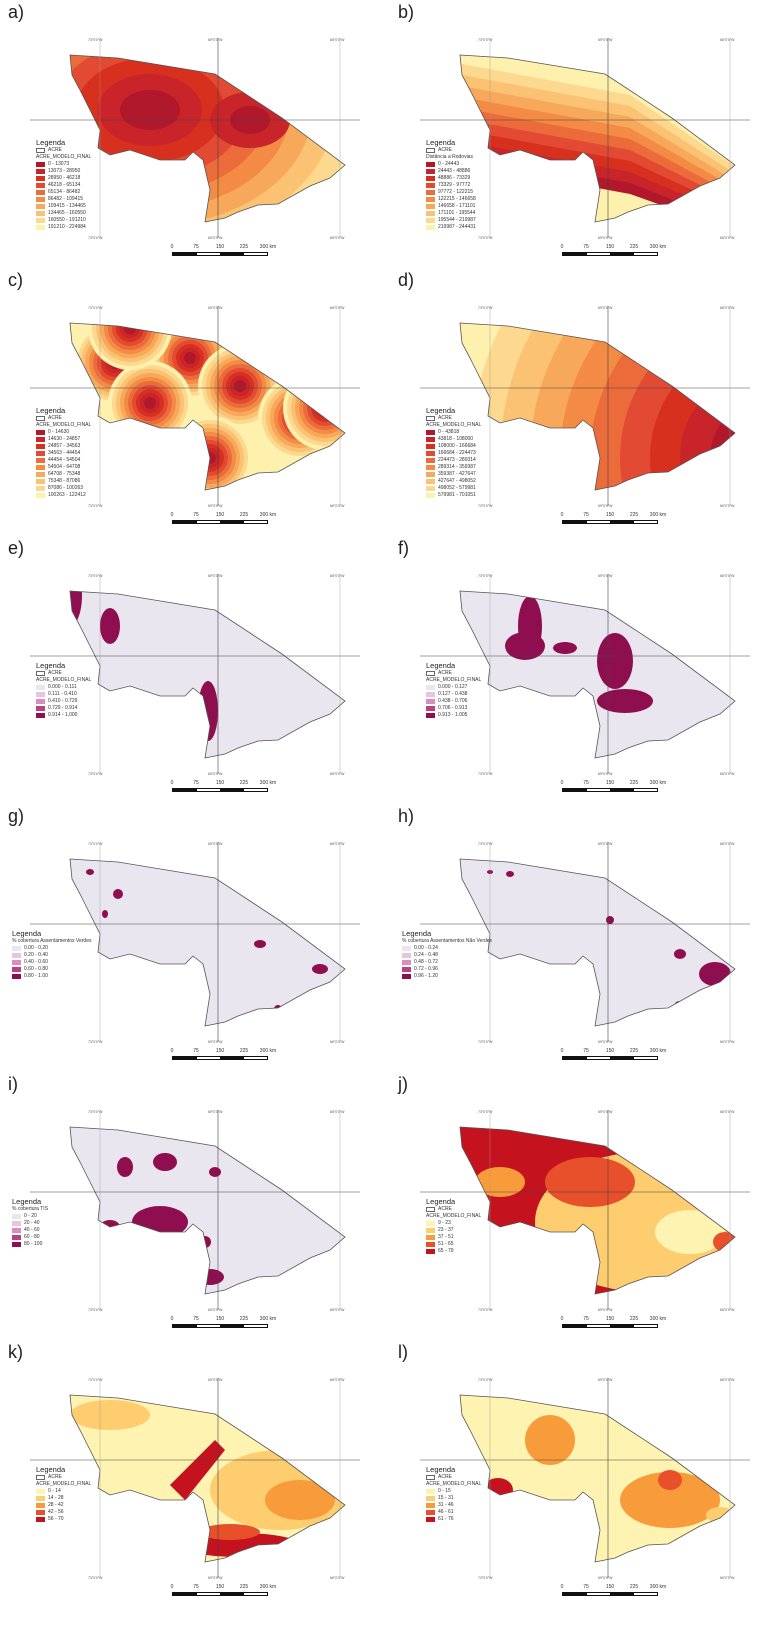 This screenshot has height=1640, width=779. What do you see at coordinates (457, 220) in the screenshot?
I see `legend-class-label: 195544 - 219987` at bounding box center [457, 220].